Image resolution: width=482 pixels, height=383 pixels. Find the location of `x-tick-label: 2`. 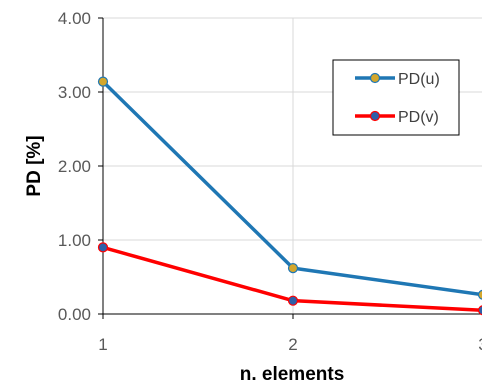

x-tick-label: 2 is located at coordinates (292, 344).